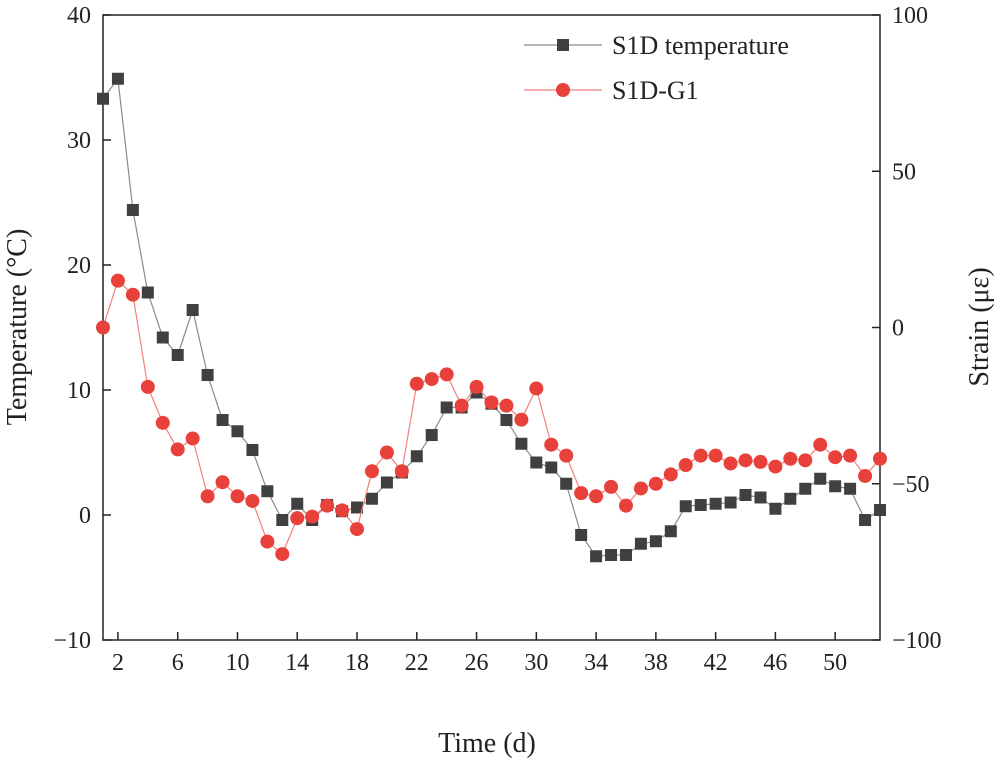  I want to click on x-tick-label: 2, so click(118, 663).